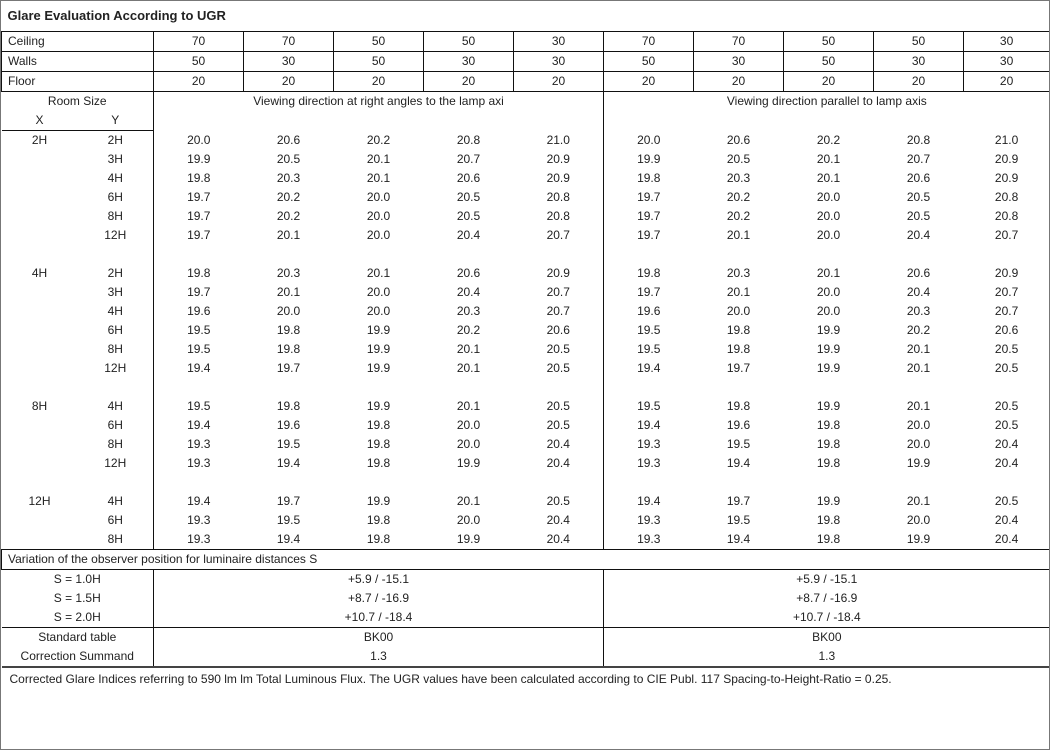 Image resolution: width=1050 pixels, height=750 pixels. What do you see at coordinates (288, 425) in the screenshot?
I see `ugr-value: 19.6` at bounding box center [288, 425].